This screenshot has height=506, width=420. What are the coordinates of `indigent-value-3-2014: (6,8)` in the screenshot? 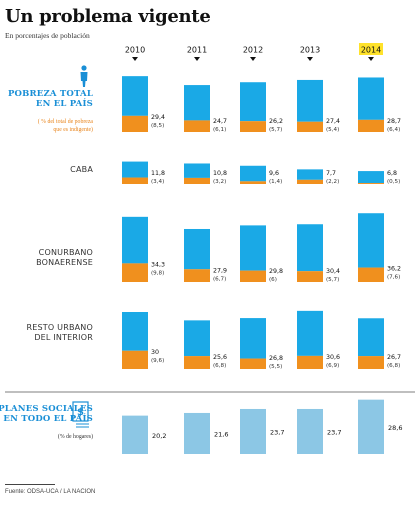 It's located at (393, 366).